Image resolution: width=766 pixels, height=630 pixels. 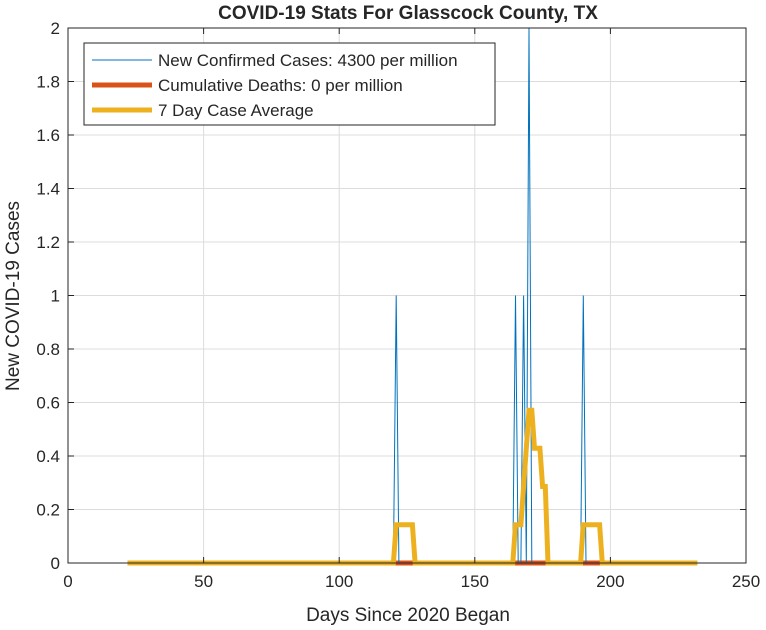 I want to click on y-tick-label: 0, so click(x=55, y=563).